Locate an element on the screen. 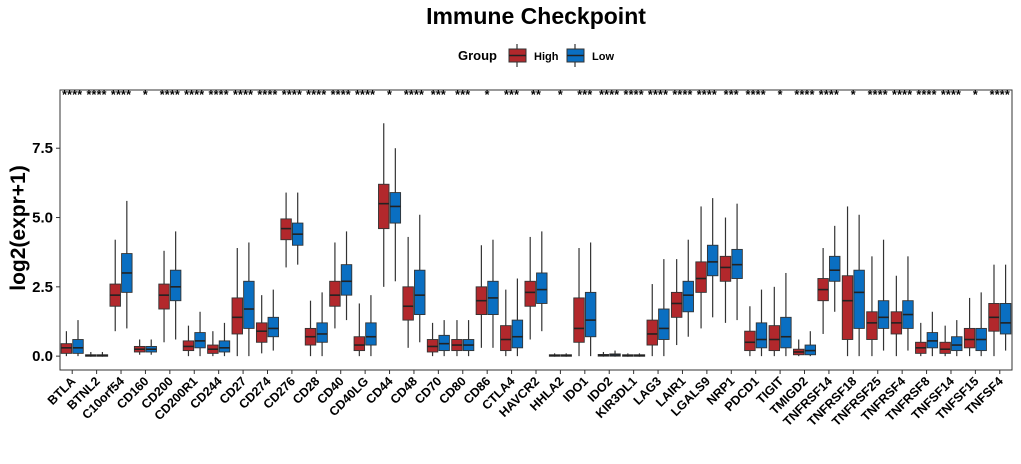  y-tick-label: 7.5 is located at coordinates (42, 148).